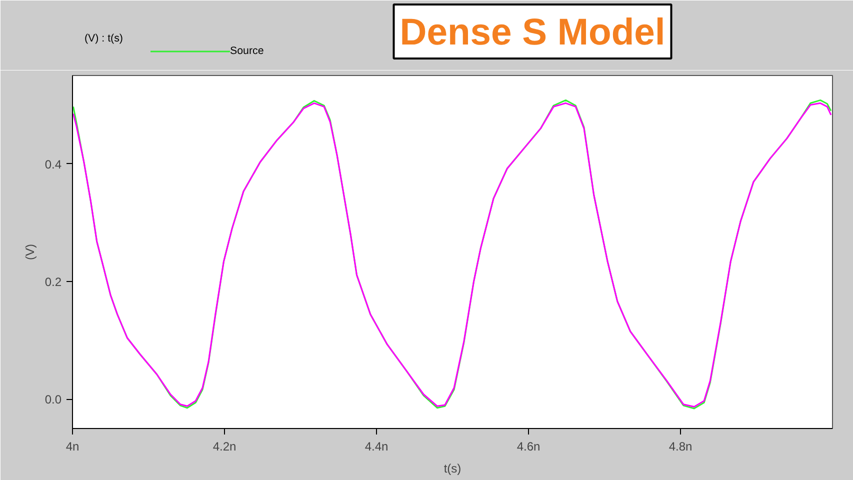 Image resolution: width=853 pixels, height=480 pixels. I want to click on legend-title: (V) : t(s), so click(103, 38).